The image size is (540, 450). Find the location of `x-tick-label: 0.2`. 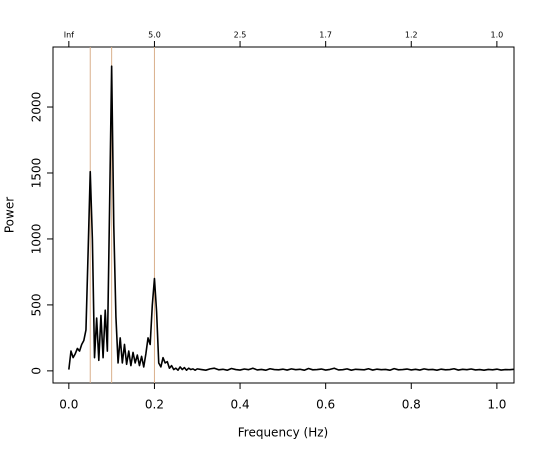

x-tick-label: 0.2 is located at coordinates (154, 405).